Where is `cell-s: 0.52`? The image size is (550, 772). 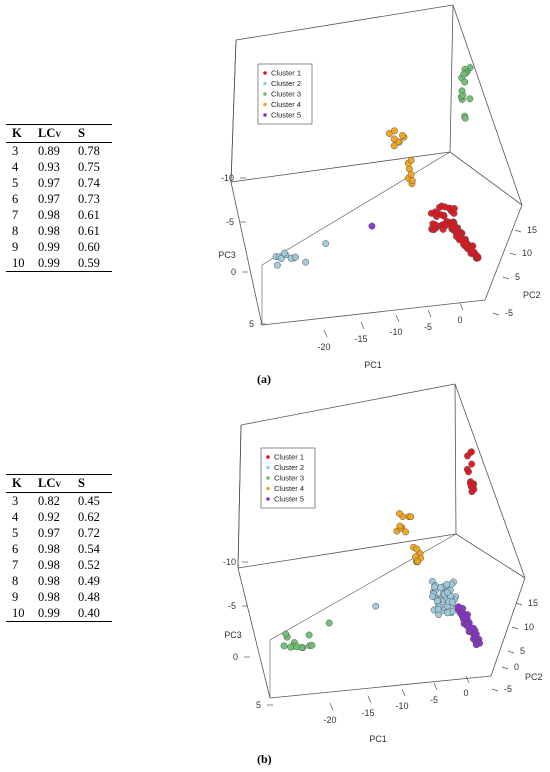 cell-s: 0.52 is located at coordinates (89, 564).